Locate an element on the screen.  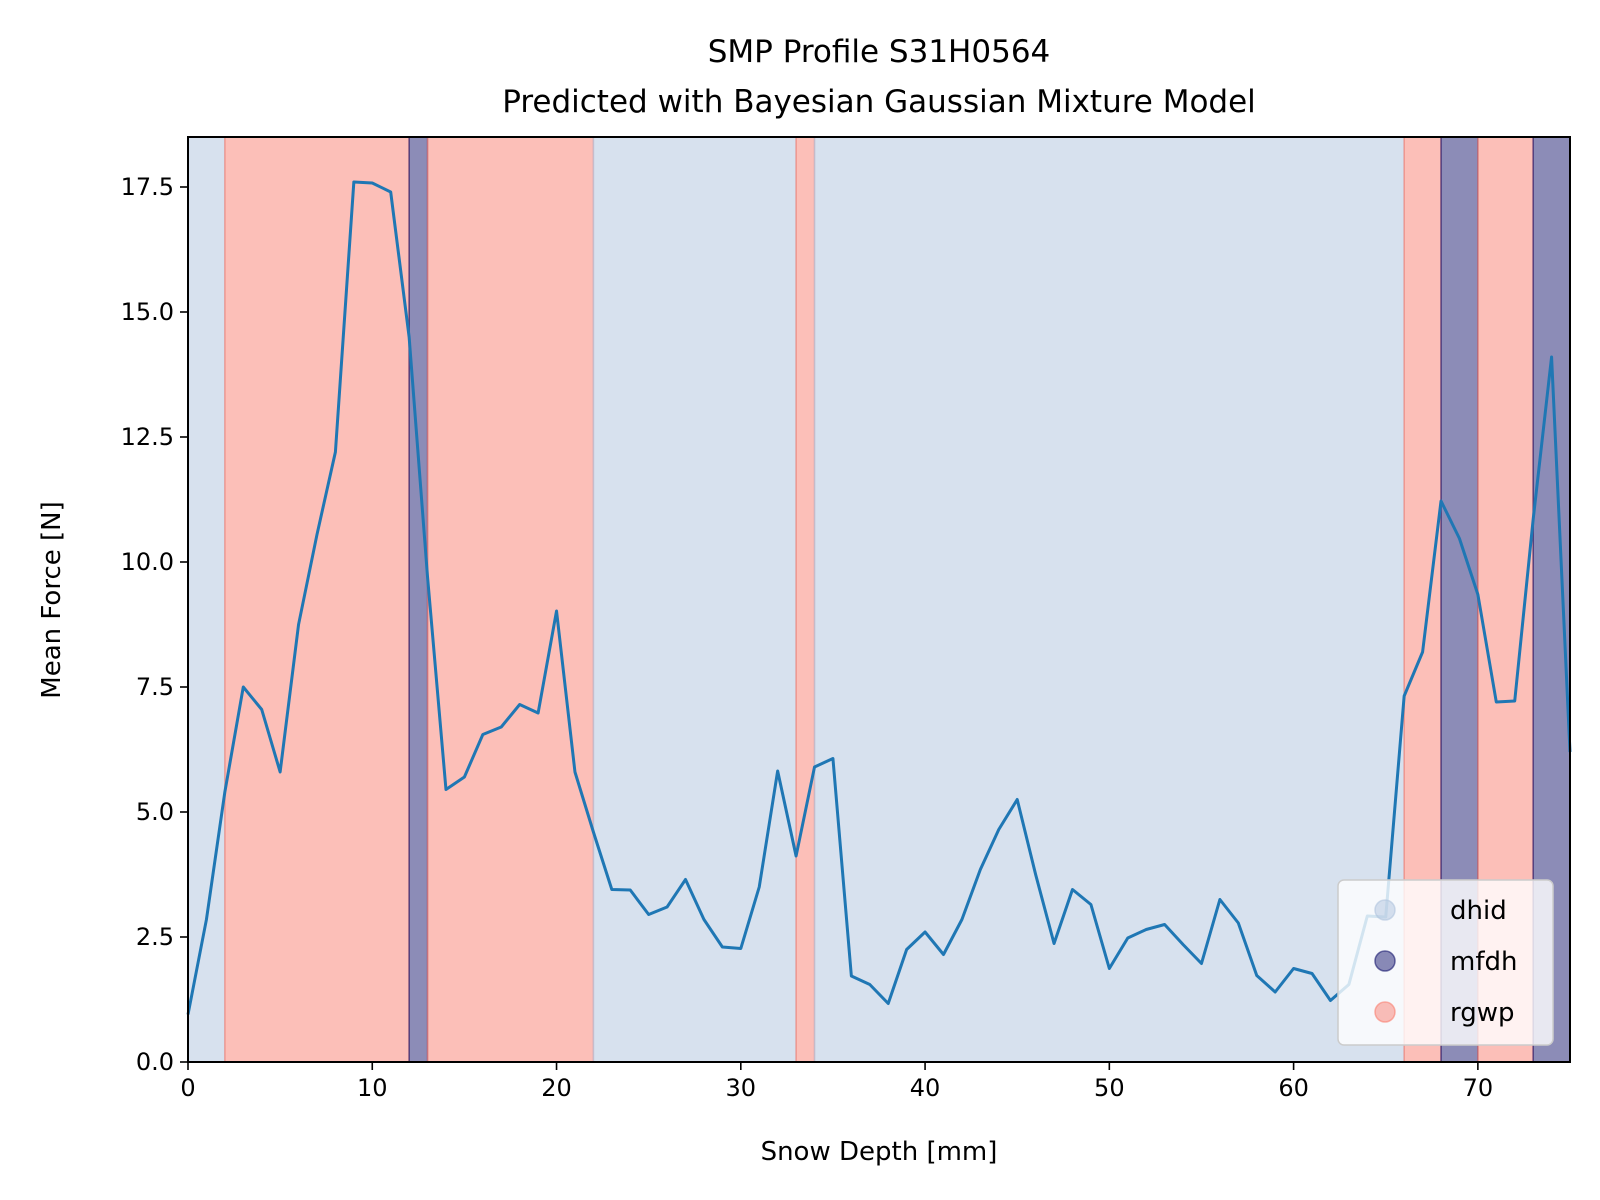
legend-label-rgwp: rgwp is located at coordinates (1482, 1013).